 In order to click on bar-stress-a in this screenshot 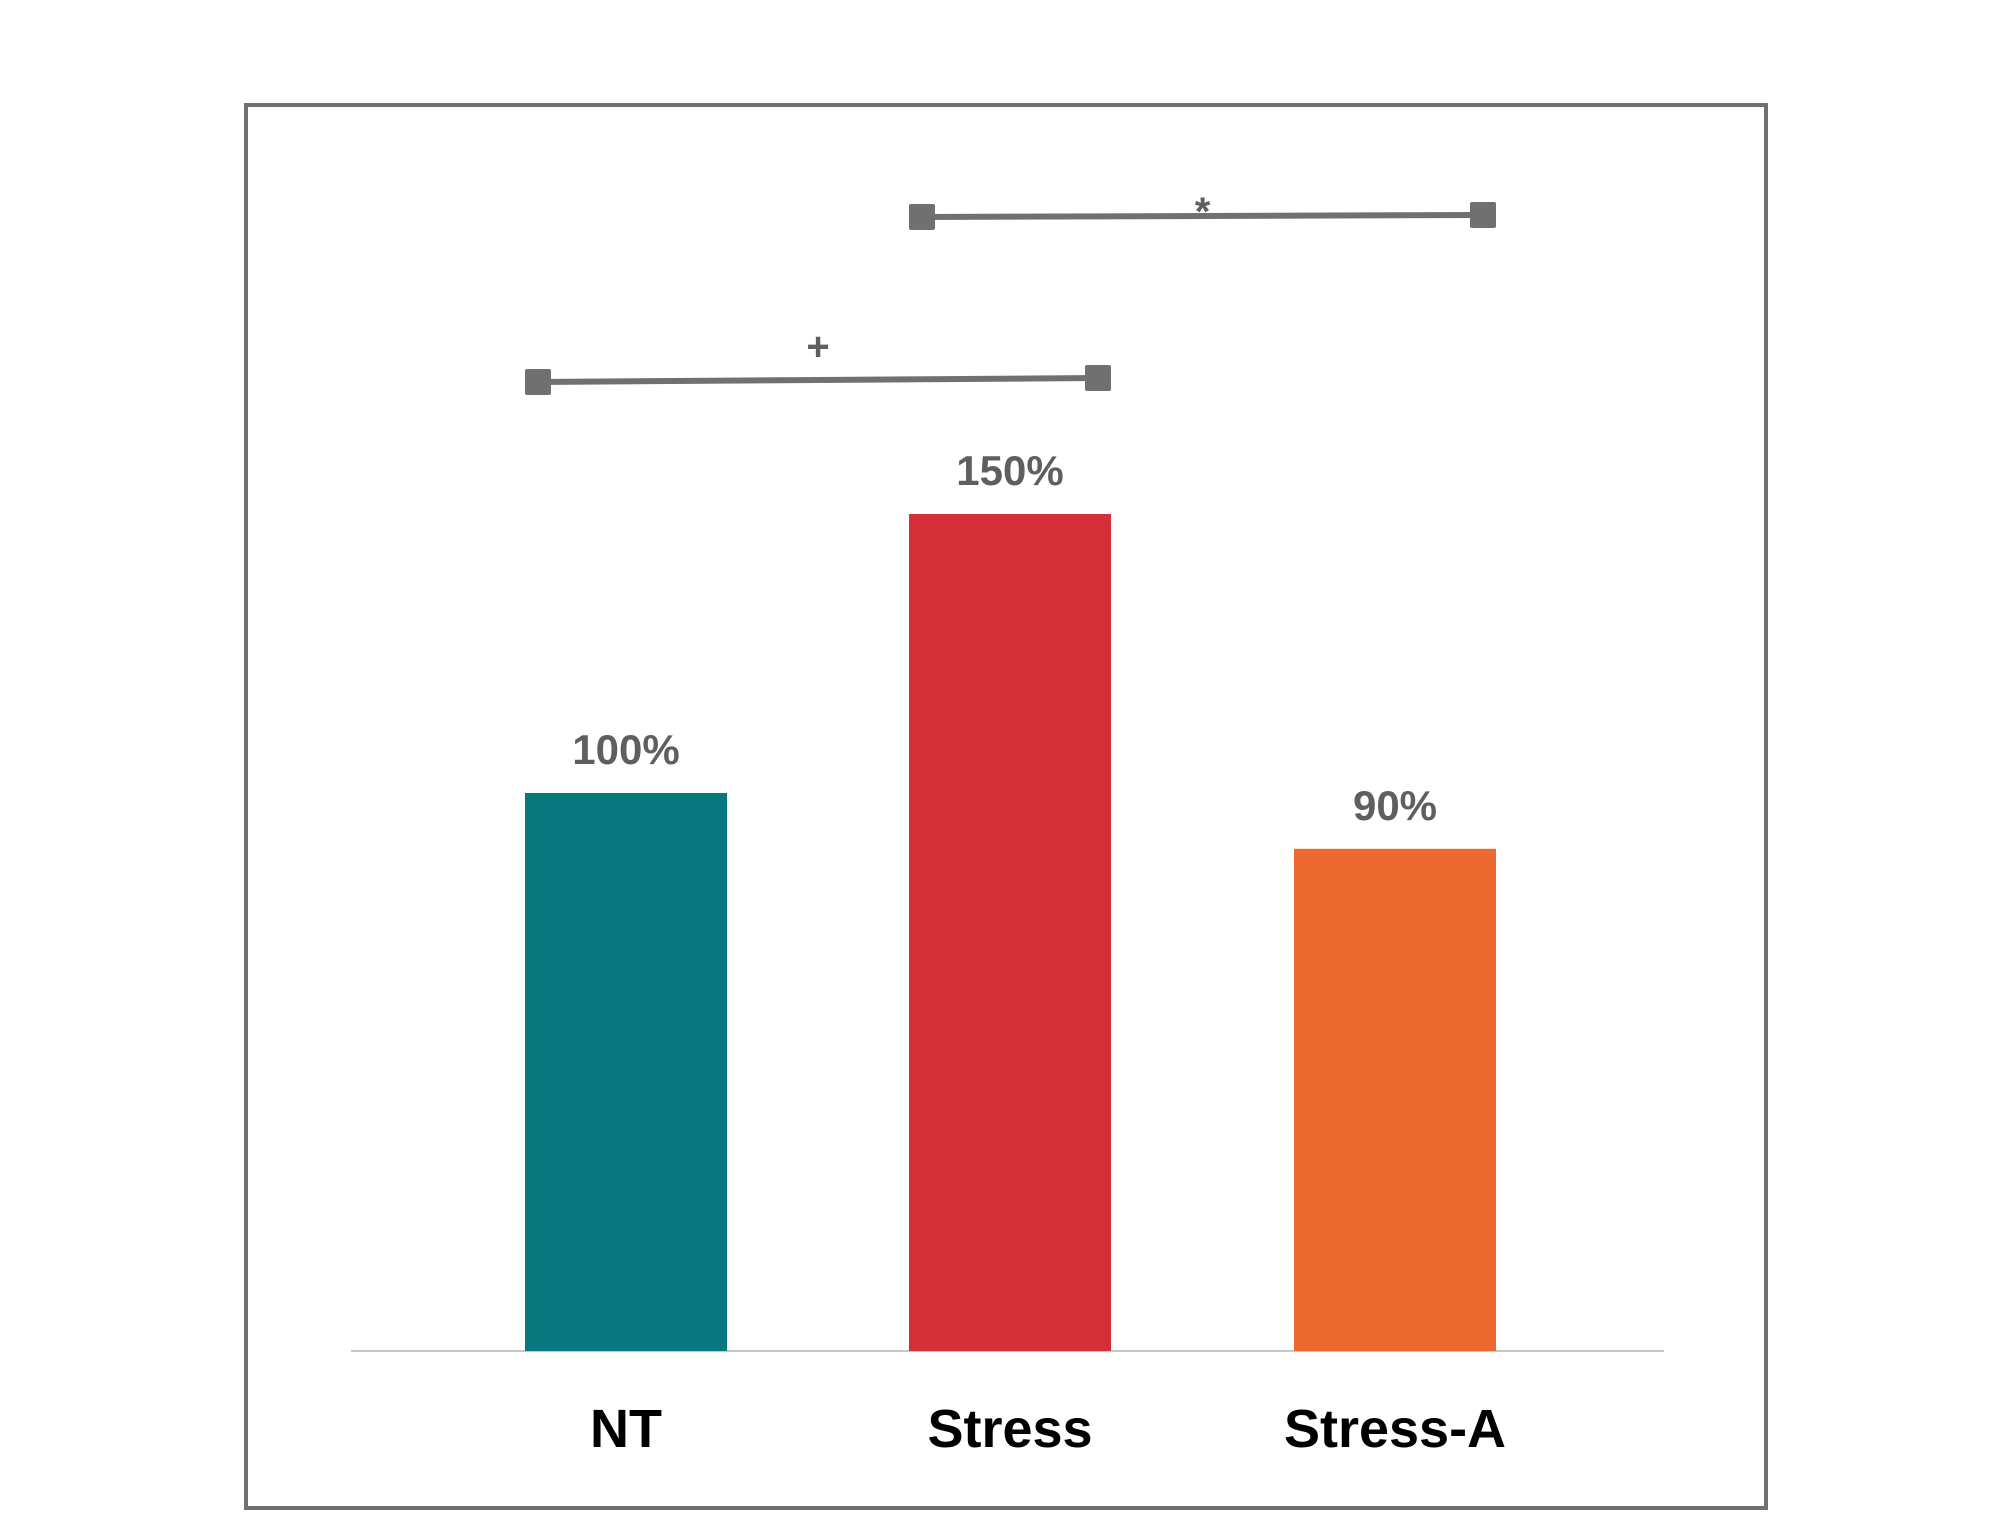, I will do `click(1395, 1099)`.